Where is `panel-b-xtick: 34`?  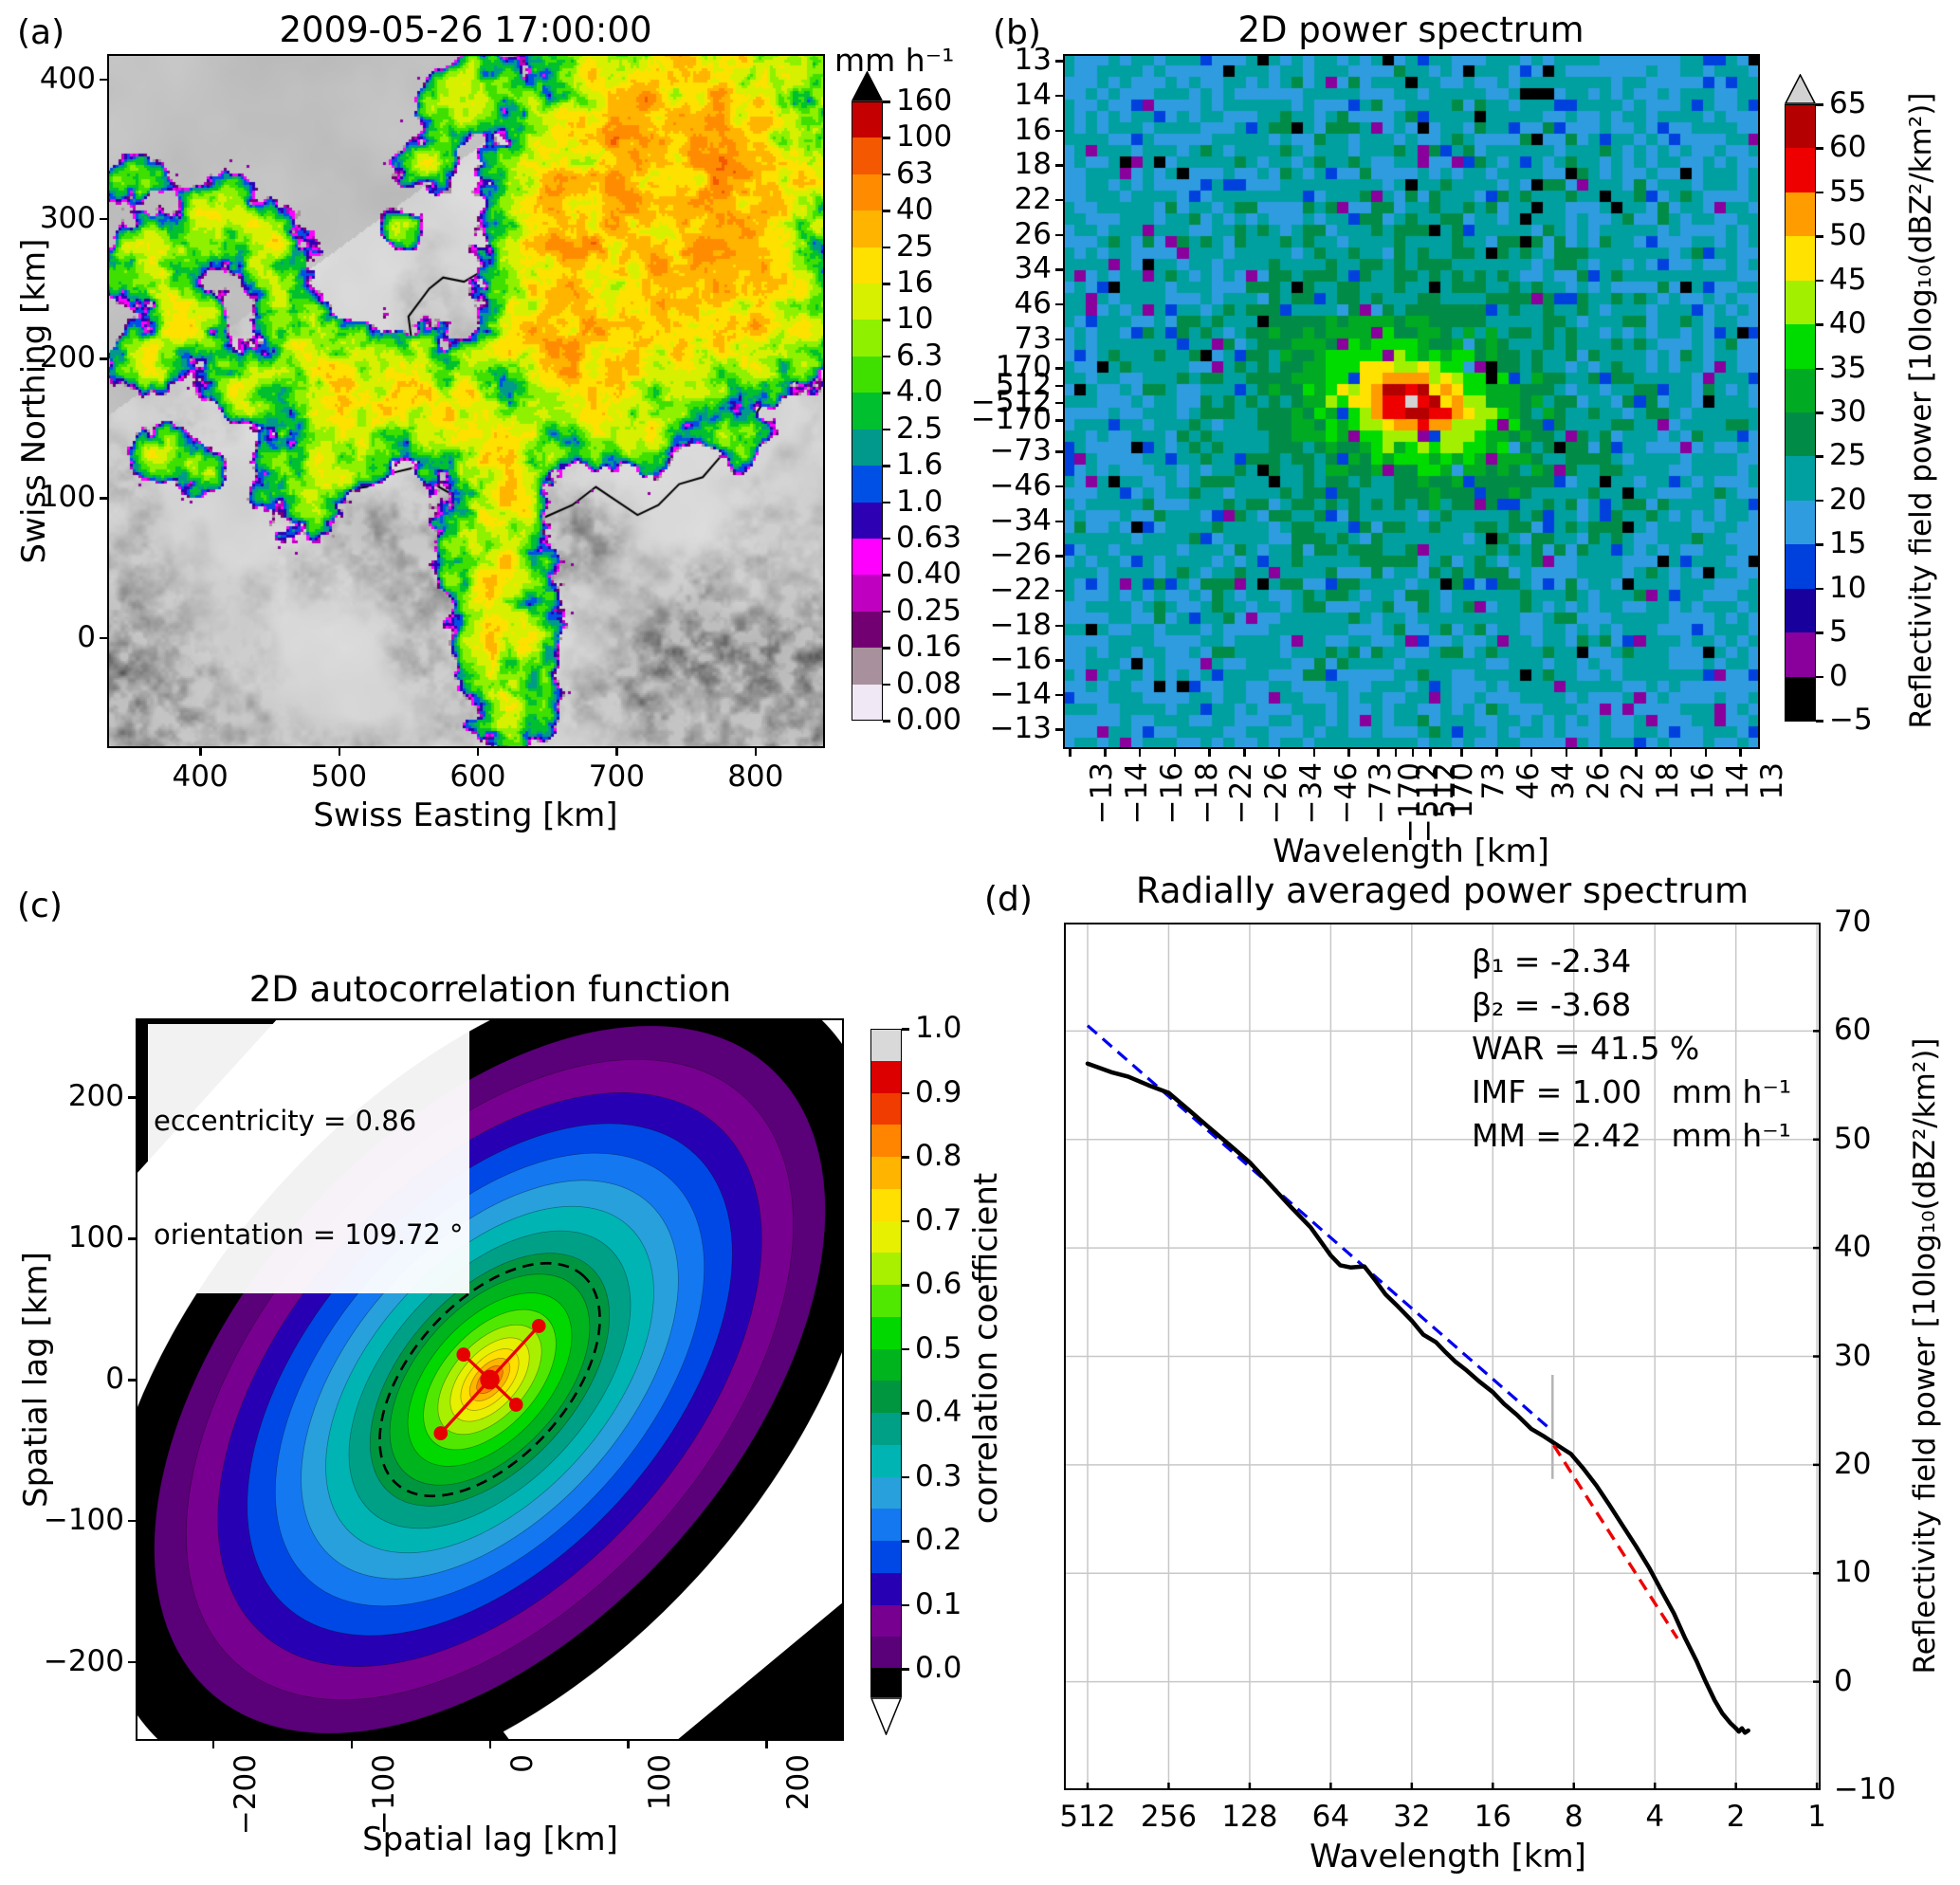 panel-b-xtick: 34 is located at coordinates (1563, 781).